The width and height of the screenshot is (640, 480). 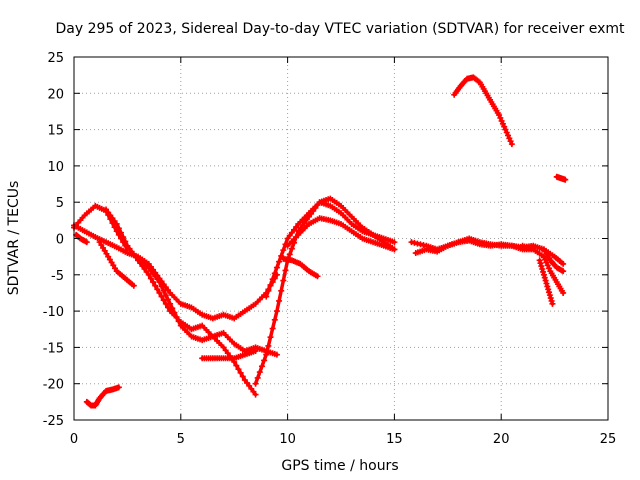 I want to click on y-tick-label: -10, so click(x=53, y=312).